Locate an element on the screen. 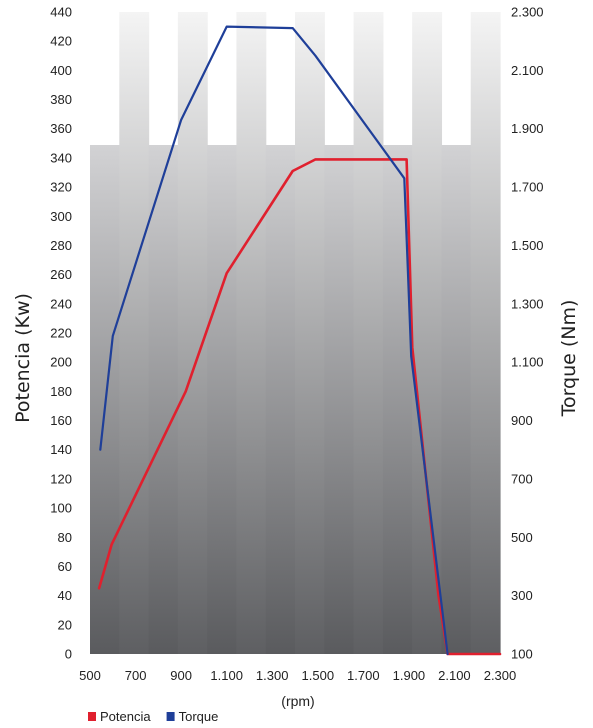  y-left-tick-label: 60 is located at coordinates (65, 566).